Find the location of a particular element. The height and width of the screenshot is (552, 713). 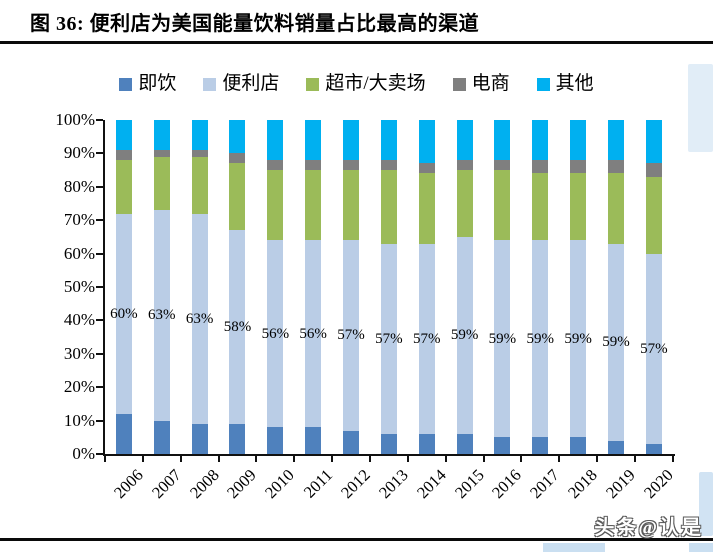

y-tick-label: 100% is located at coordinates (75, 119).